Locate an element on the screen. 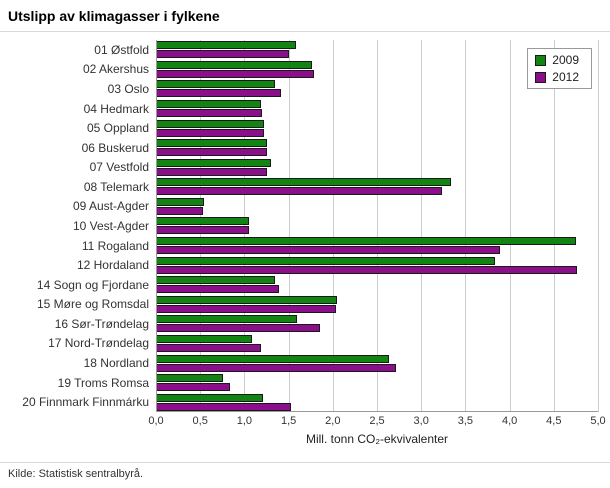 This screenshot has width=610, height=488. chart-row: 01 Østfold is located at coordinates (303, 50).